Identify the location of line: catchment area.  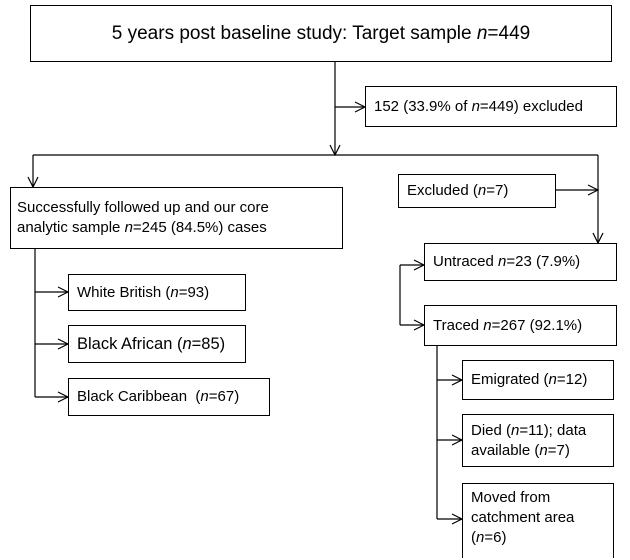
(538, 518).